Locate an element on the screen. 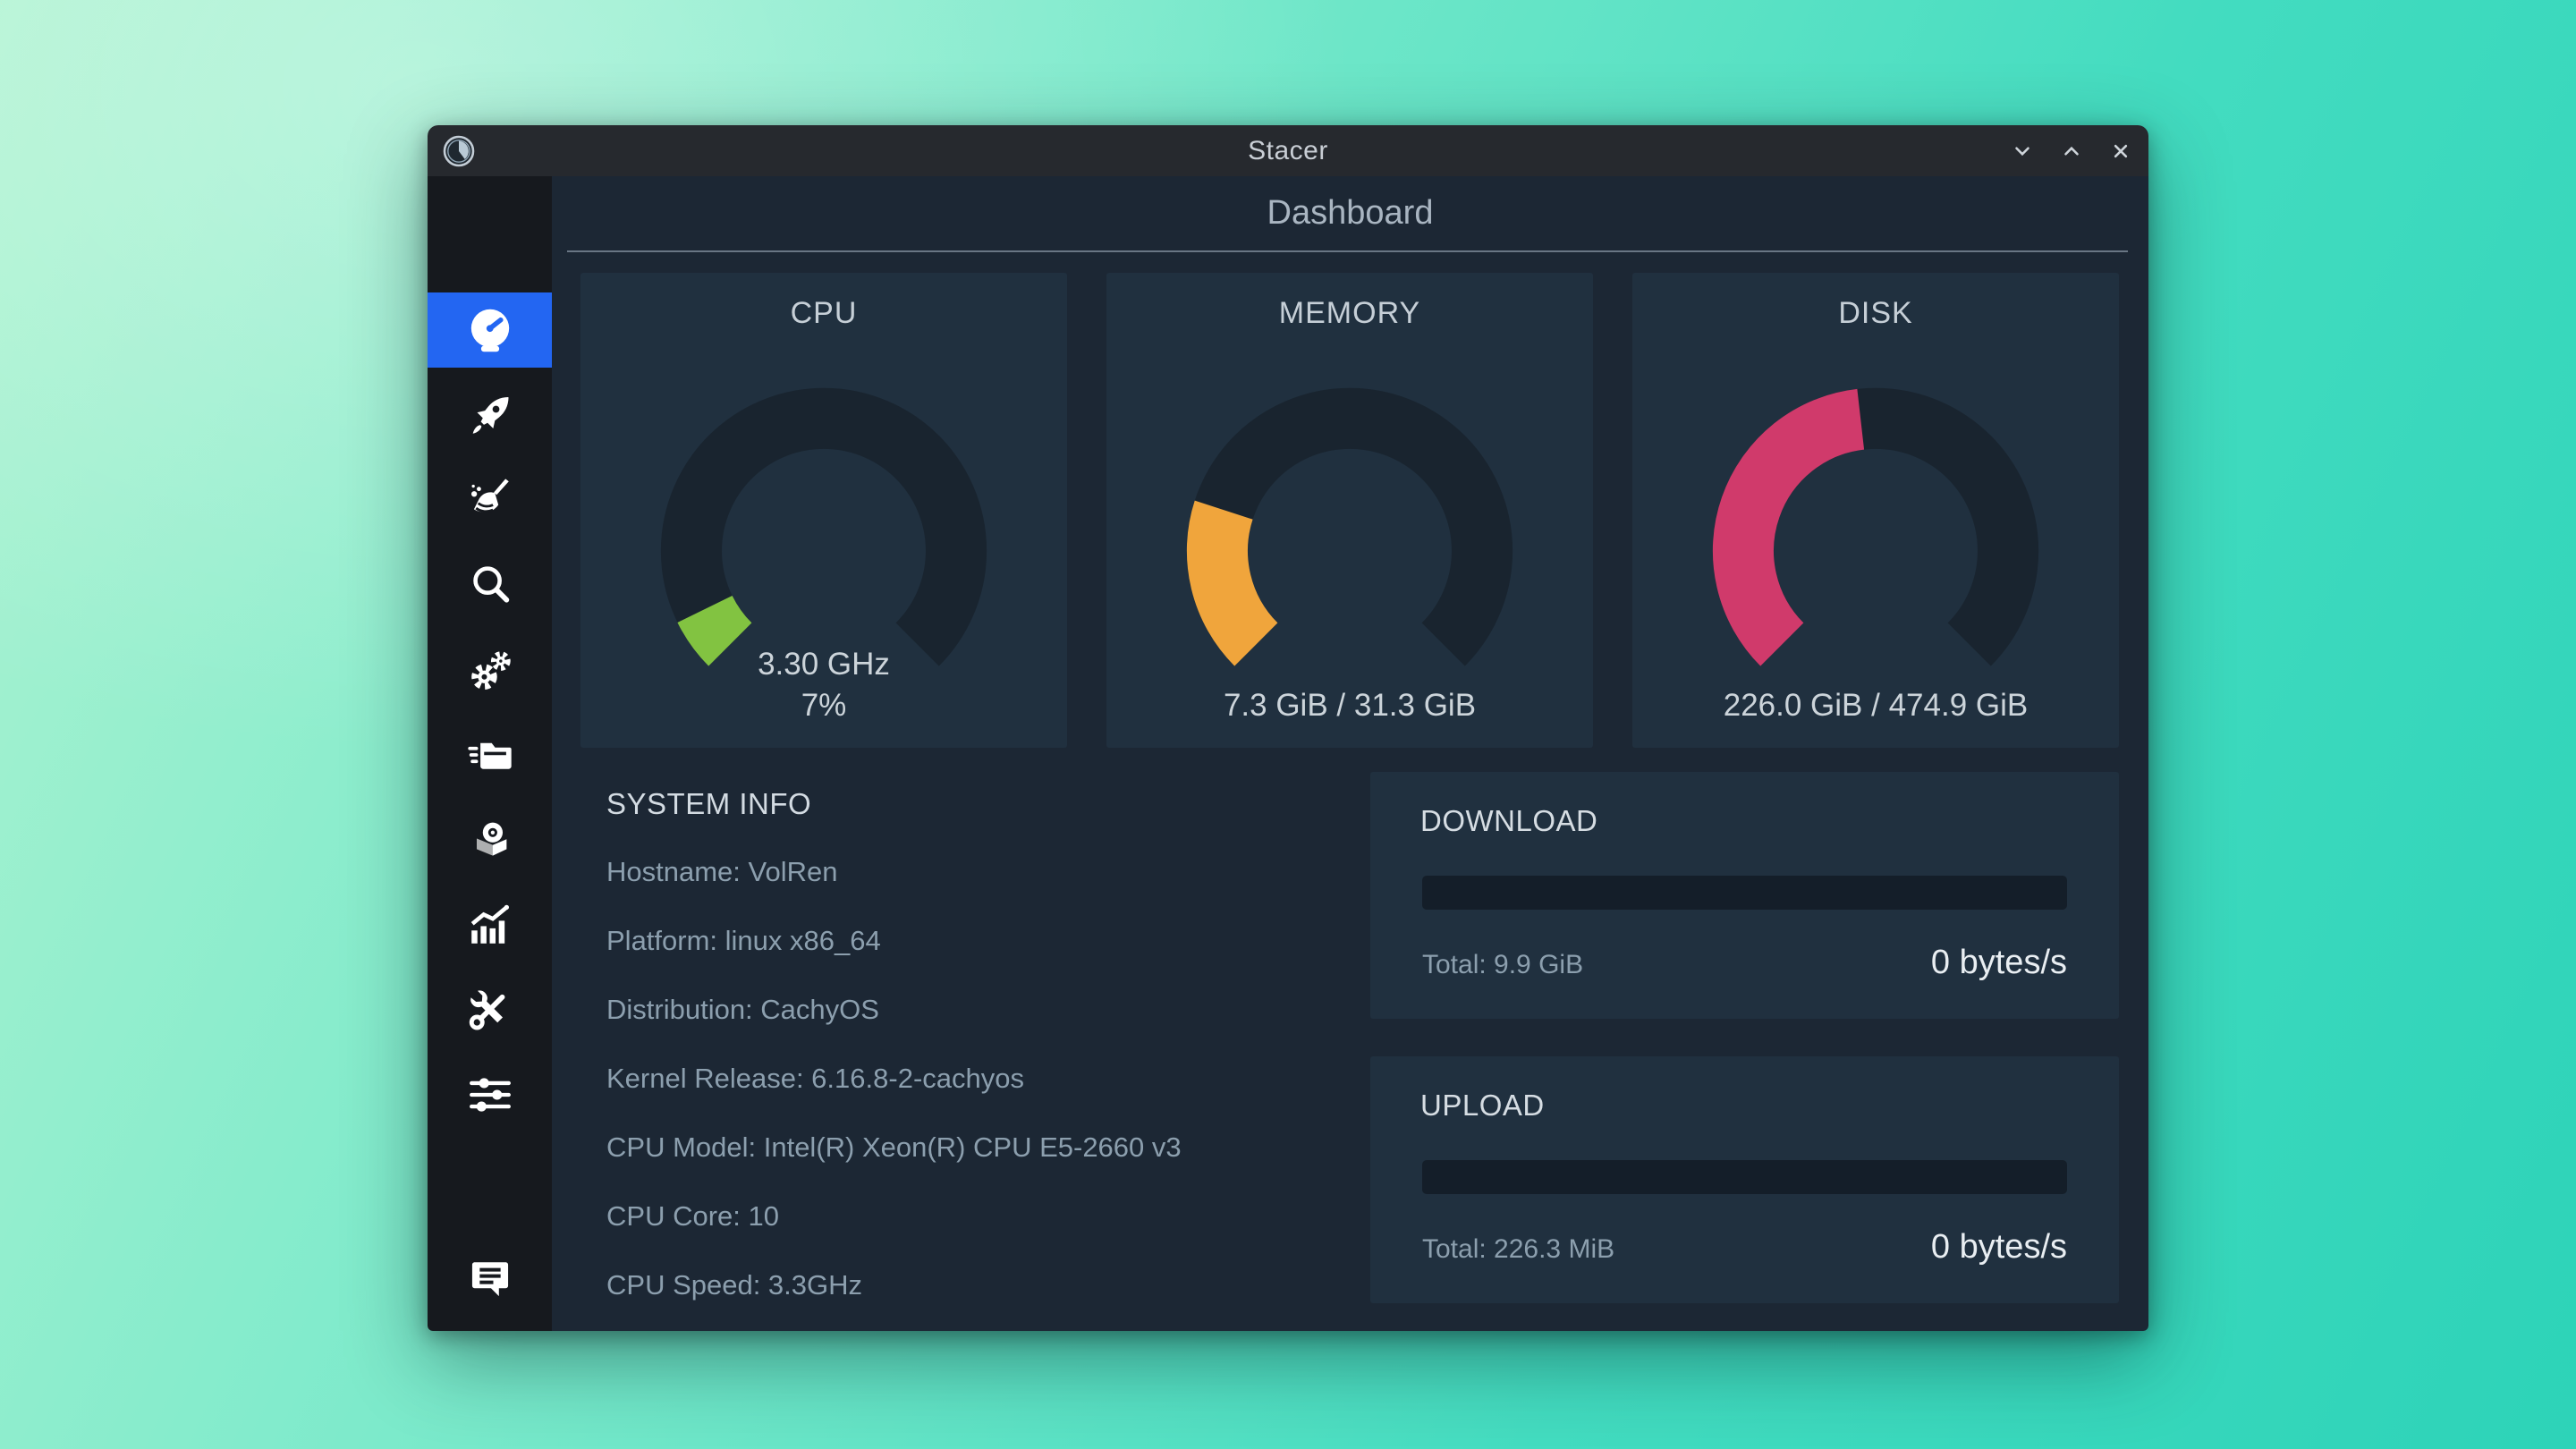 The image size is (2576, 1449). upload-progress-bar is located at coordinates (1744, 1177).